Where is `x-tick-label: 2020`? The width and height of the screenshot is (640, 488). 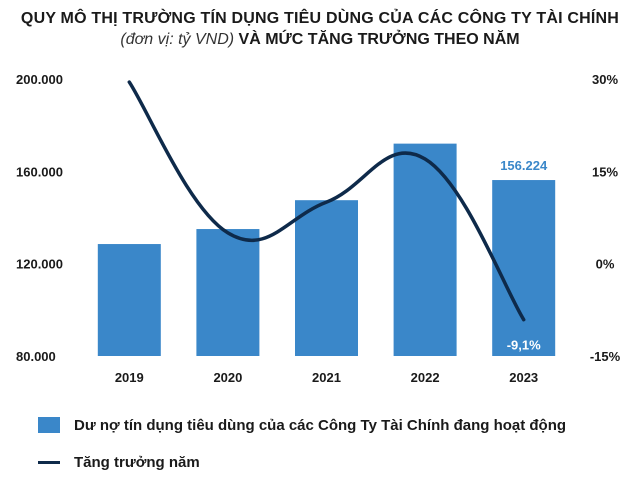
x-tick-label: 2020 is located at coordinates (227, 377).